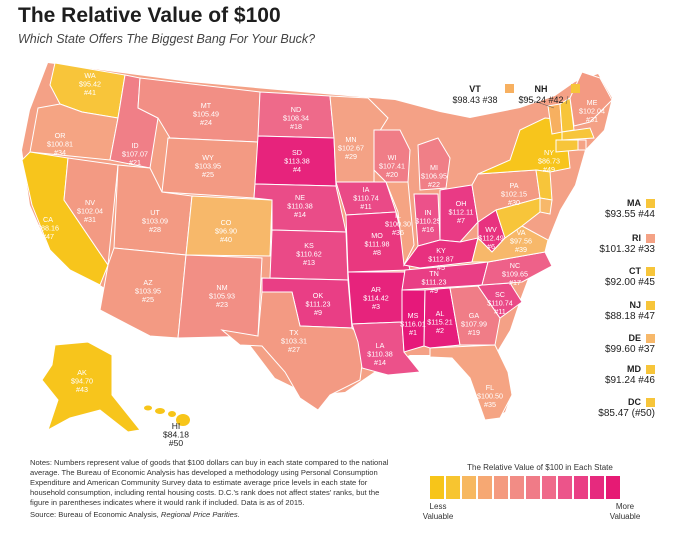 Image resolution: width=675 pixels, height=554 pixels. What do you see at coordinates (474, 332) in the screenshot?
I see `state-label-ga-rank: #19` at bounding box center [474, 332].